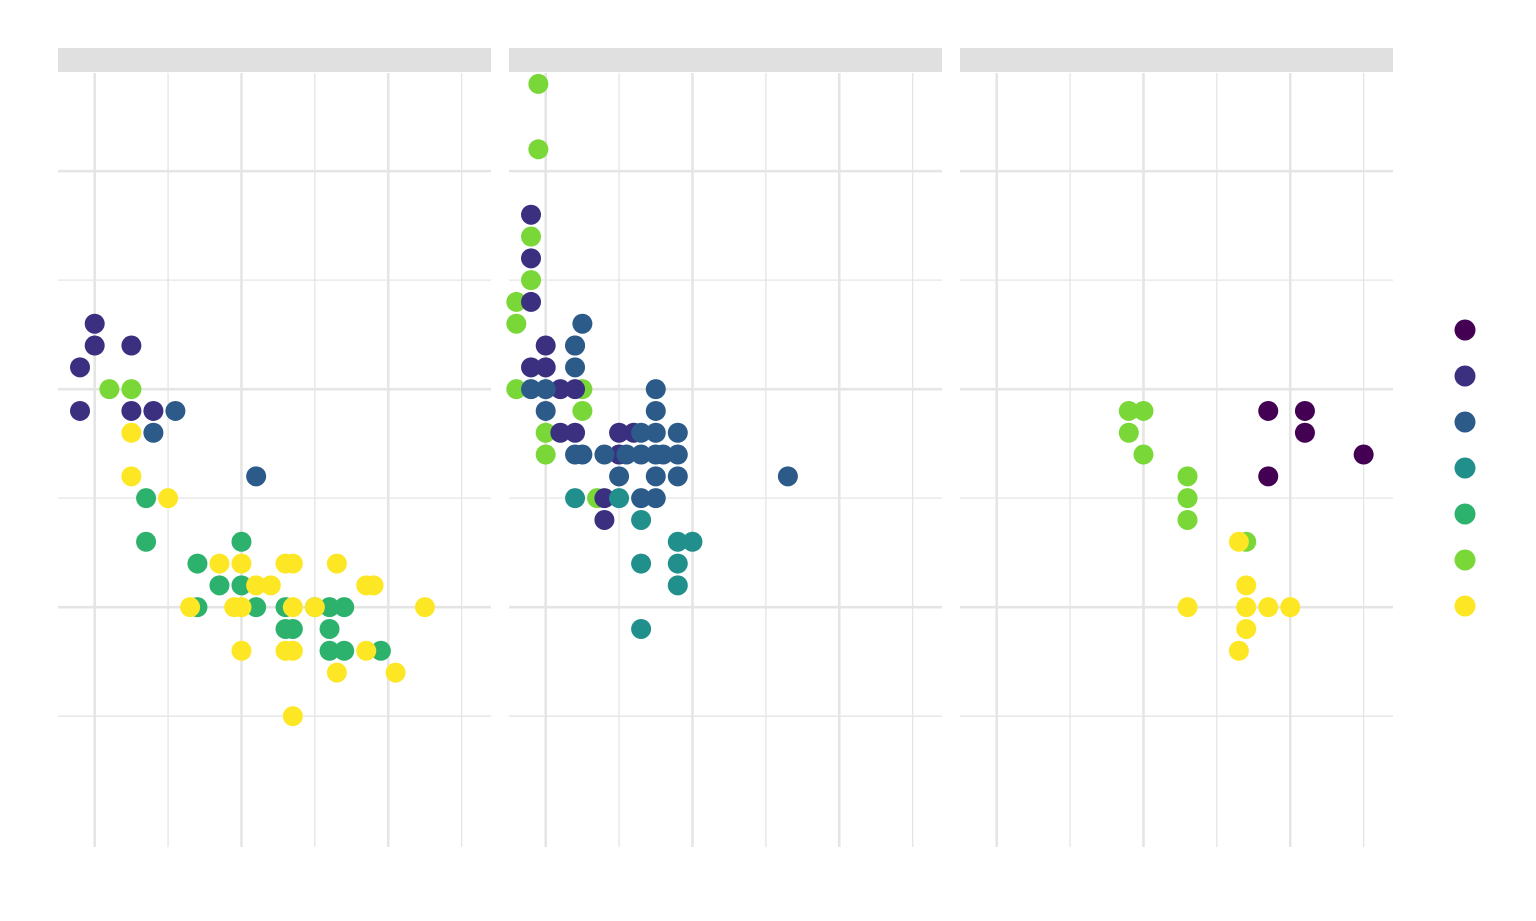 The width and height of the screenshot is (1536, 921). What do you see at coordinates (274, 60) in the screenshot?
I see `panel-strip` at bounding box center [274, 60].